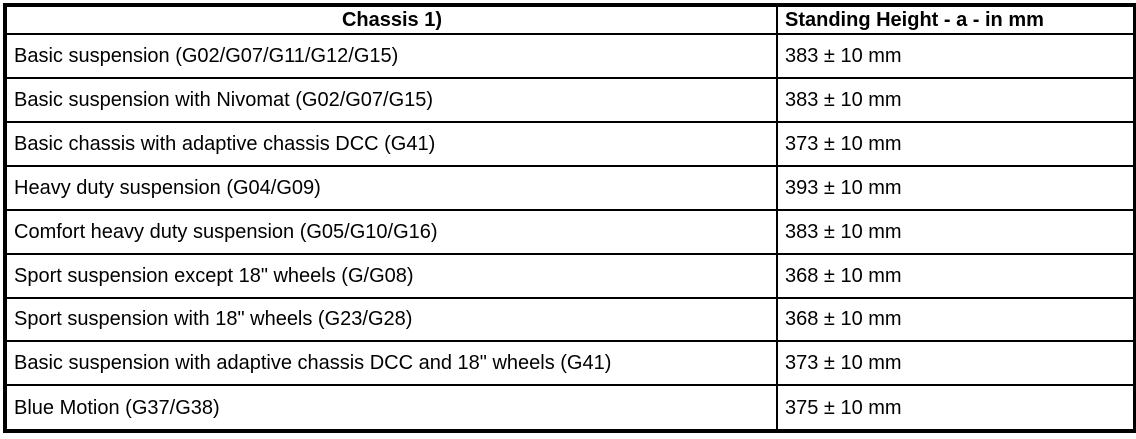 This screenshot has width=1136, height=439. What do you see at coordinates (956, 19) in the screenshot?
I see `column-header-standing-height: Standing Height - a - in mm` at bounding box center [956, 19].